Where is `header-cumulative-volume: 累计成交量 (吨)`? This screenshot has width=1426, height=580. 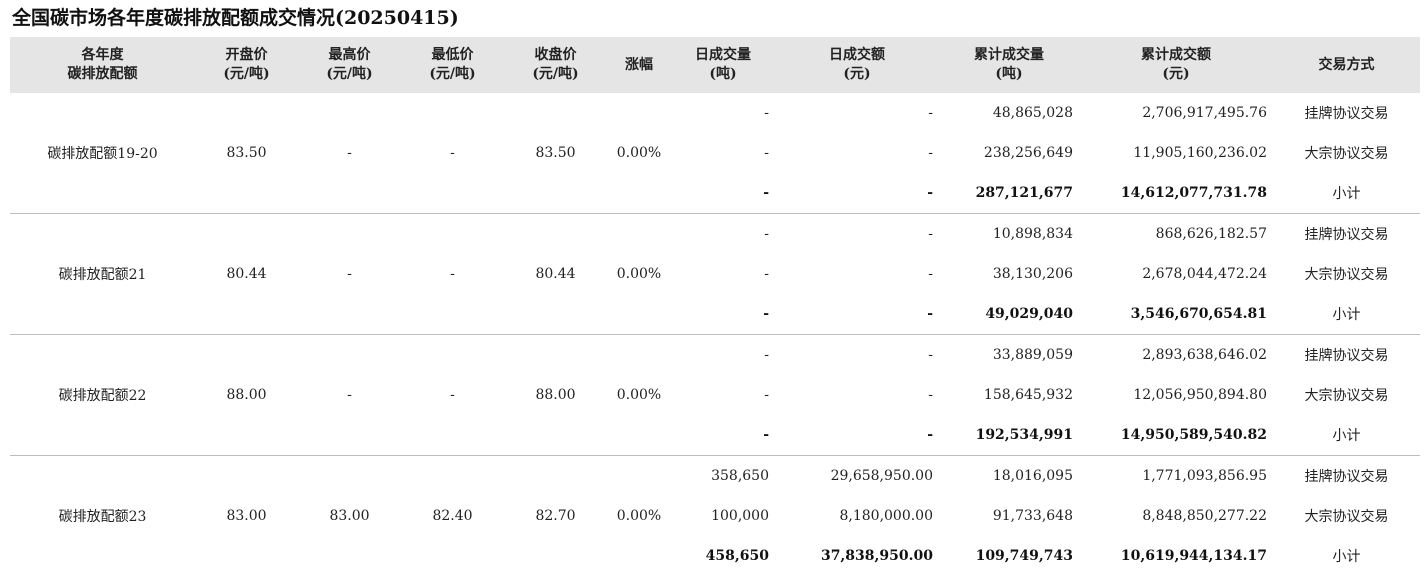 header-cumulative-volume: 累计成交量 (吨) is located at coordinates (1009, 65).